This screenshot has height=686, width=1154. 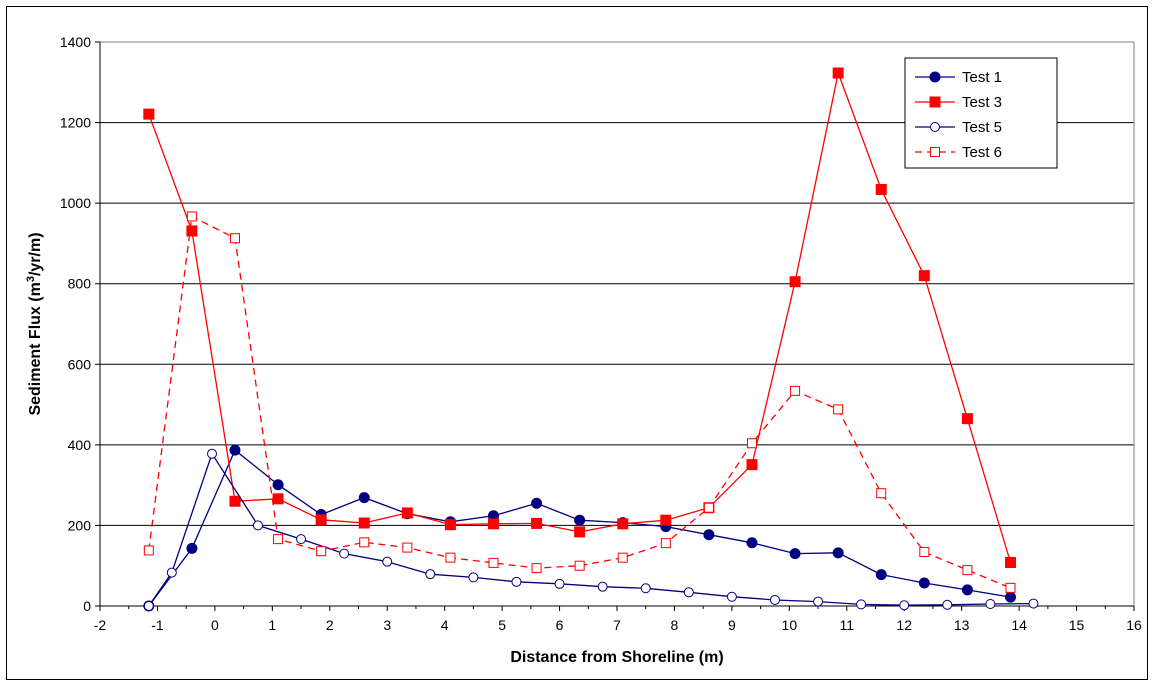 What do you see at coordinates (982, 77) in the screenshot?
I see `legend-label: Test 1` at bounding box center [982, 77].